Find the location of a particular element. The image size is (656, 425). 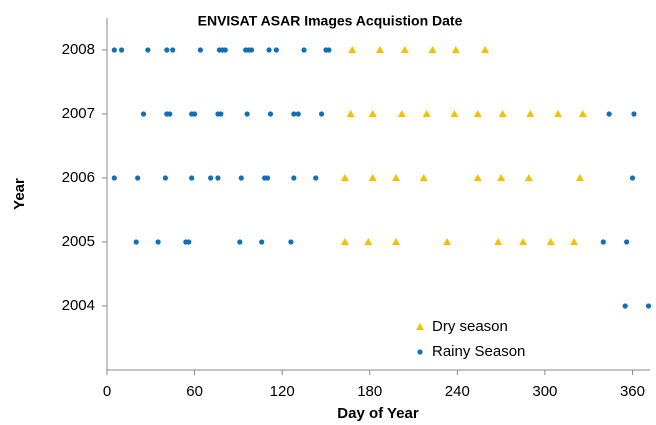

y-tick-label: 2008 is located at coordinates (78, 49).